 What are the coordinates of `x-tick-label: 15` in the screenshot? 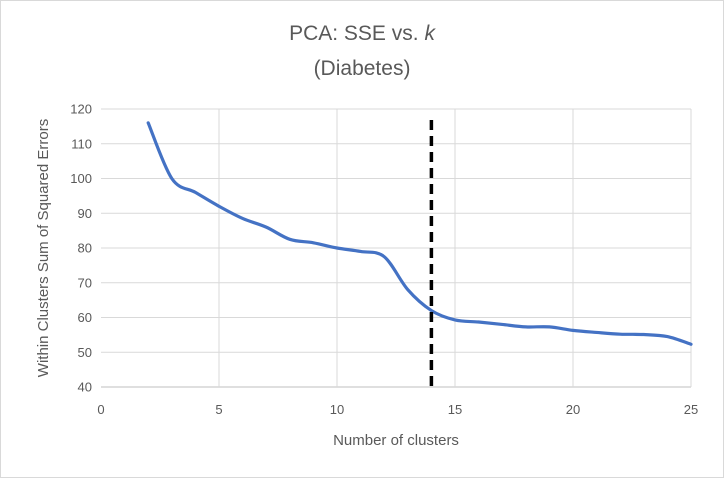 It's located at (455, 409).